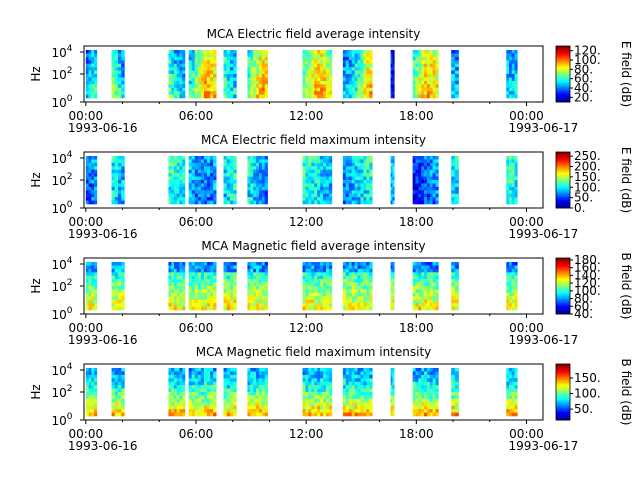 This screenshot has width=640, height=484. Describe the element at coordinates (563, 178) in the screenshot. I see `panel-2-colorbar-segment` at that location.